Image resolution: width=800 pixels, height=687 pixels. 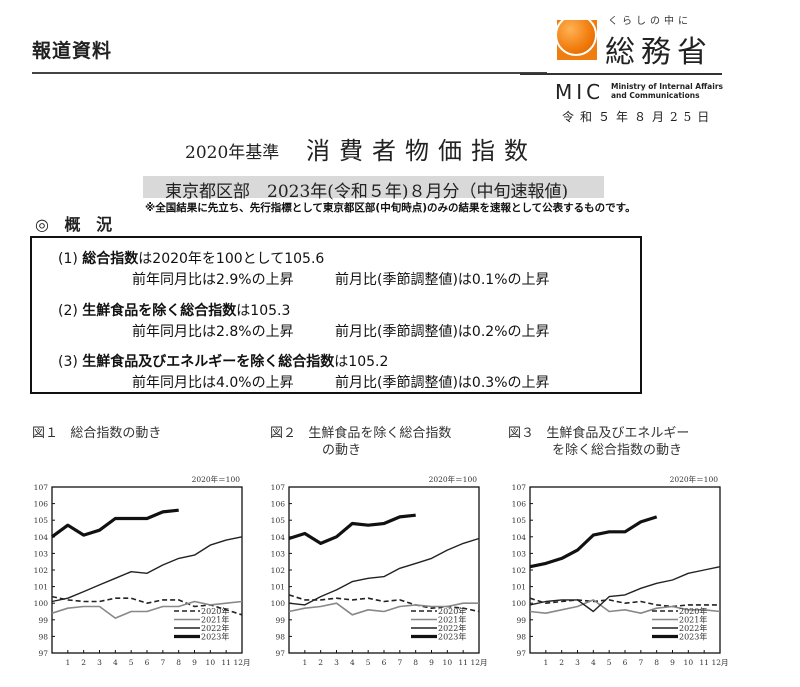 I want to click on section-label: 概 況, so click(x=89, y=224).